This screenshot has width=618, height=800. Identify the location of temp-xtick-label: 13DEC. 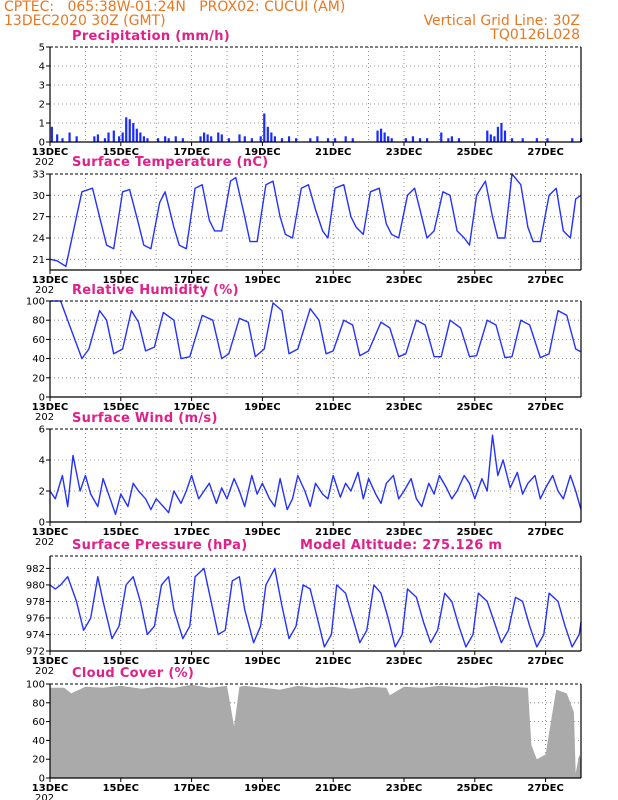
(50, 280).